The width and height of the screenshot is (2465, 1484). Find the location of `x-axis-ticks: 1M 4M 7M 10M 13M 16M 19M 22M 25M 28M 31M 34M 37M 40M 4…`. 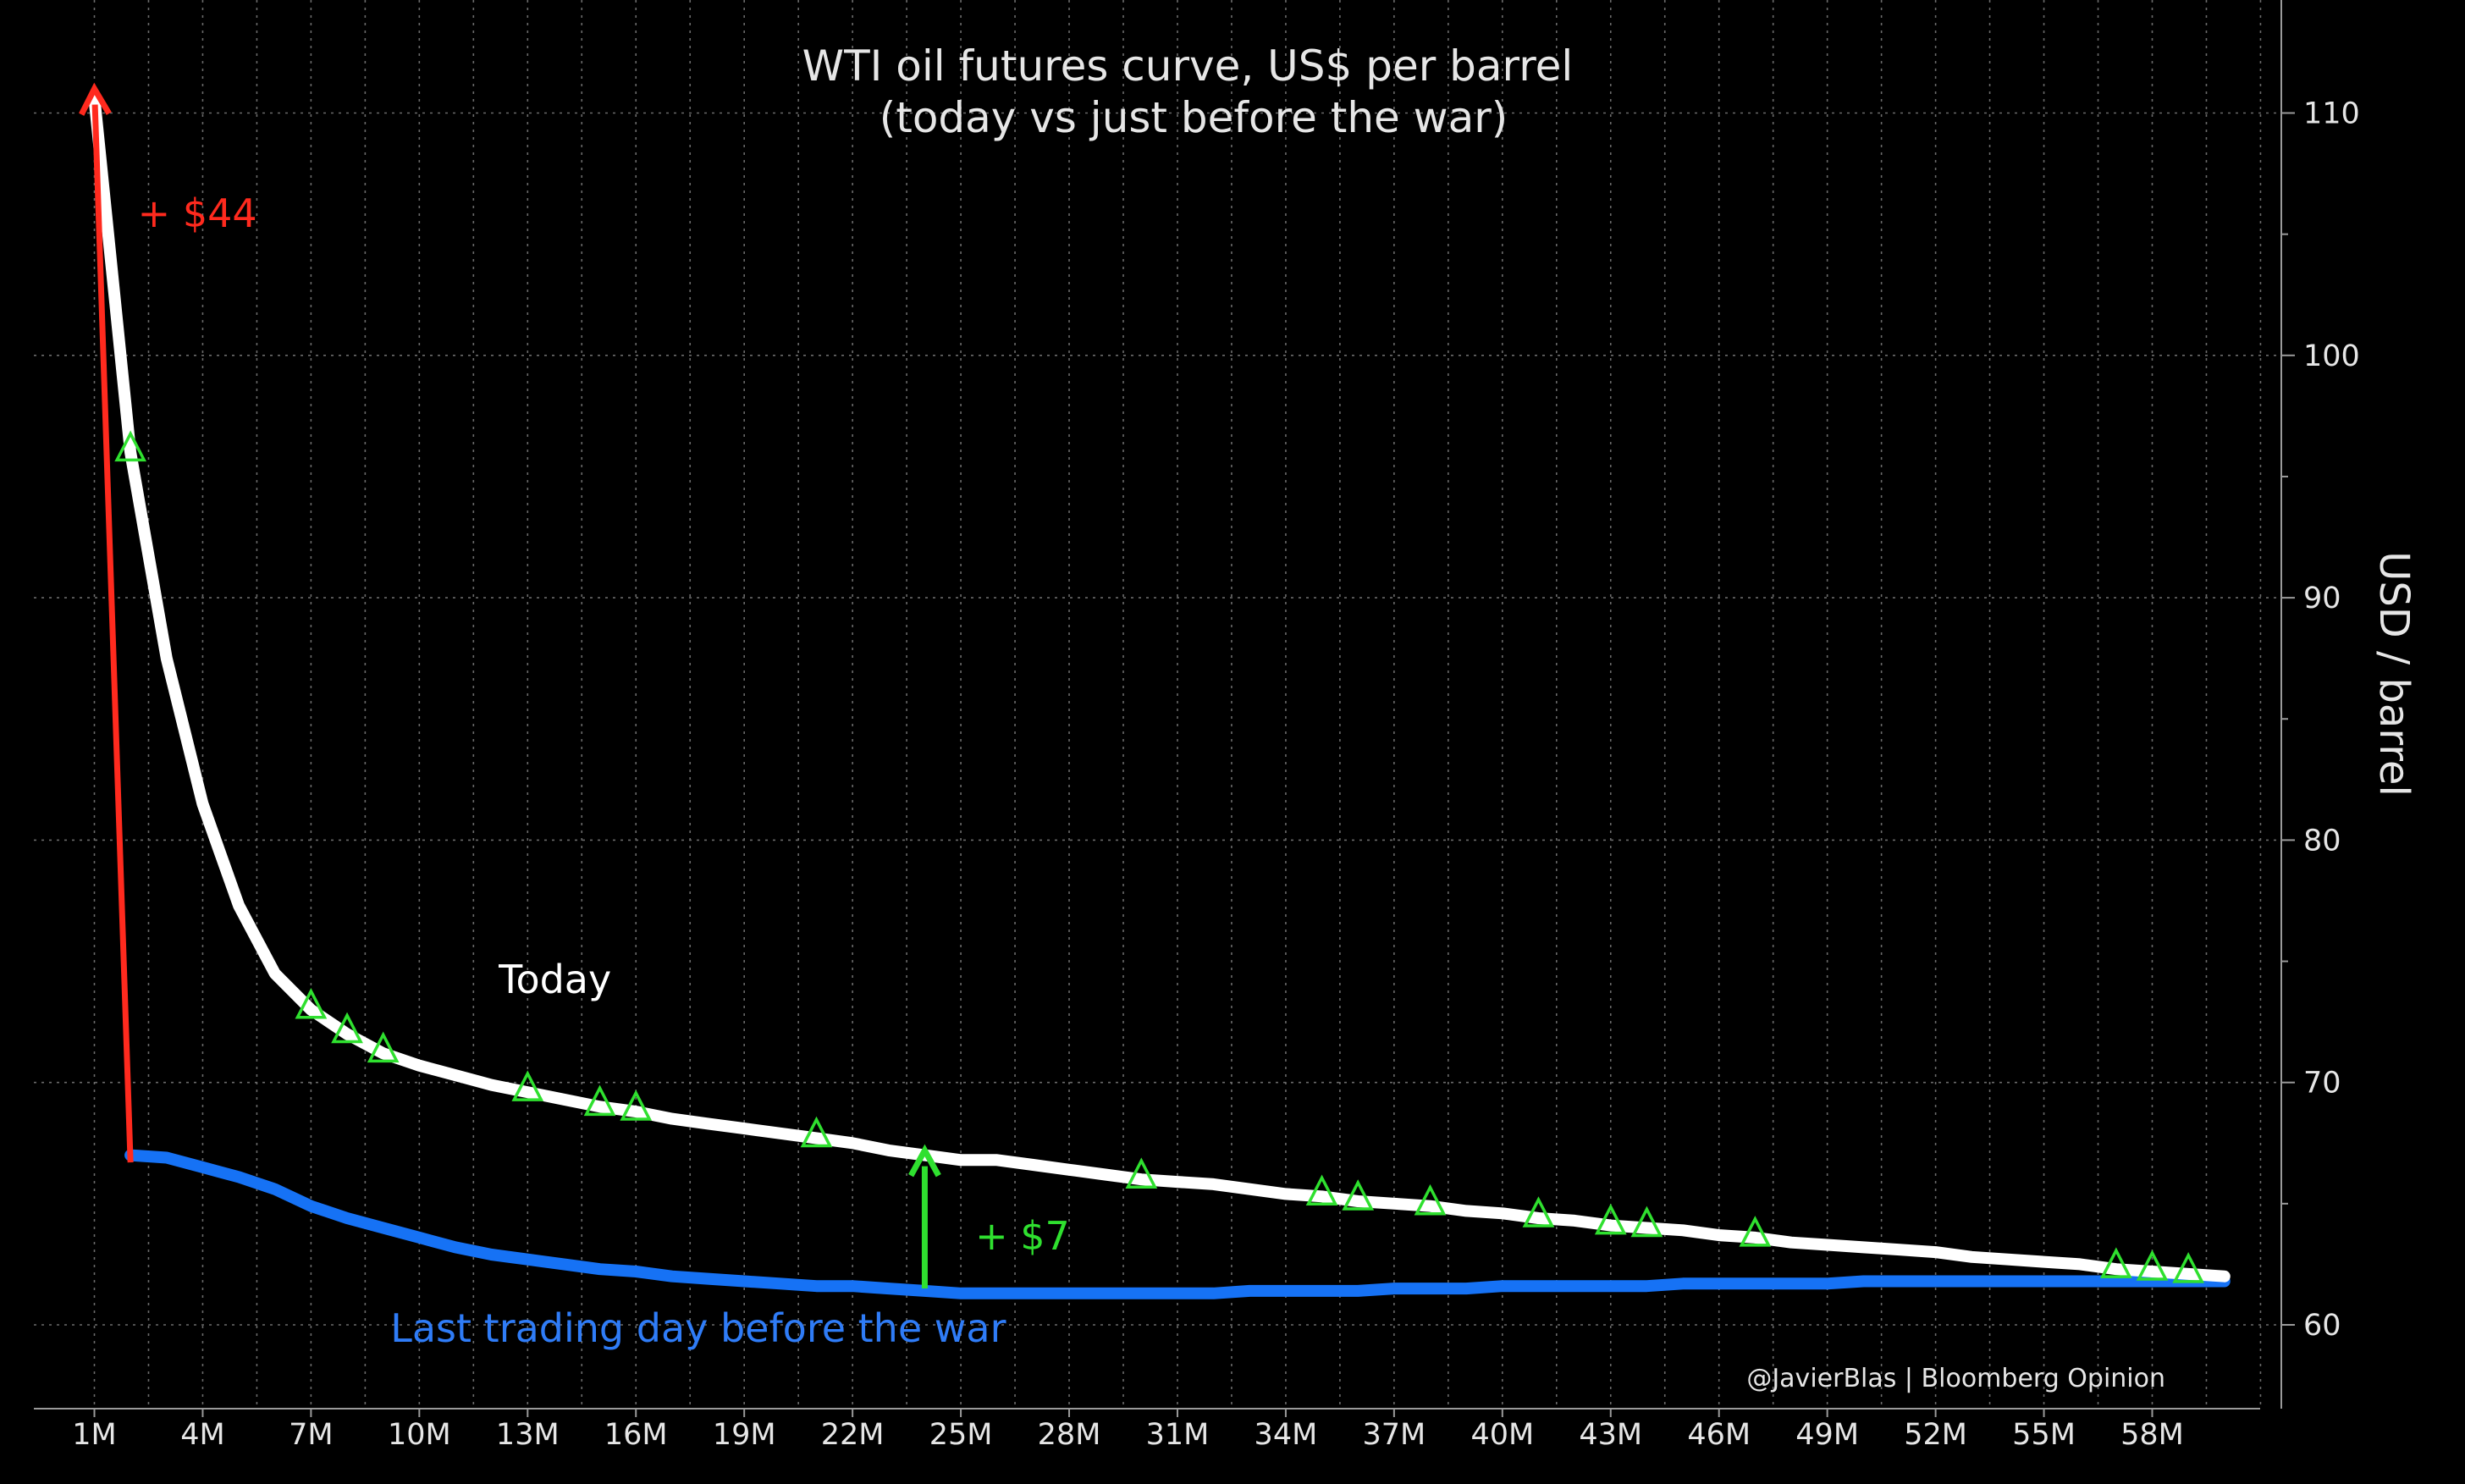

x-axis-ticks: 1M 4M 7M 10M 13M 16M 19M 22M 25M 28M 31M 34M 37M 40M 4… is located at coordinates (1128, 1430).